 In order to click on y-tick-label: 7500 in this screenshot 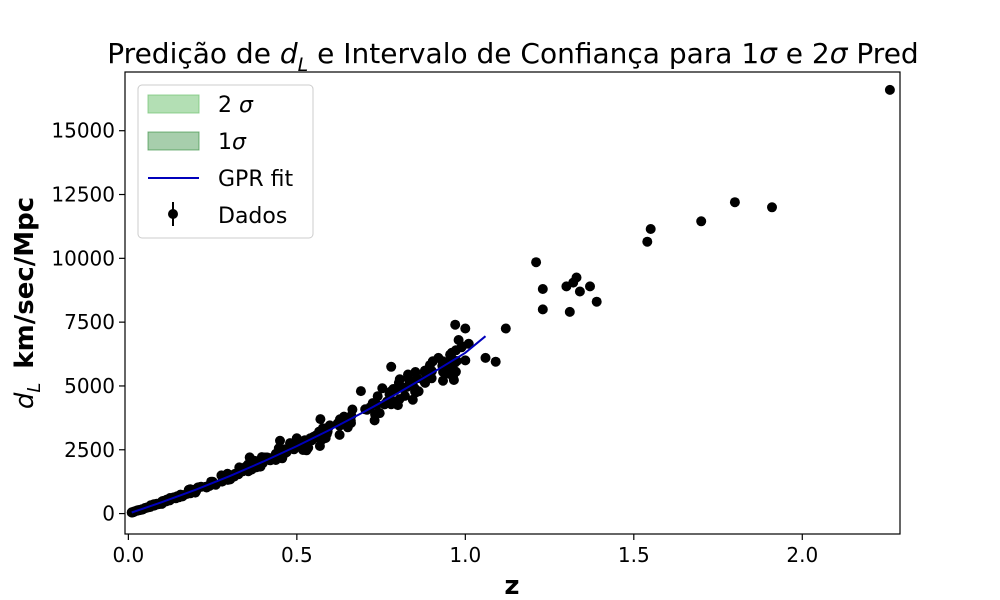, I will do `click(89, 322)`.